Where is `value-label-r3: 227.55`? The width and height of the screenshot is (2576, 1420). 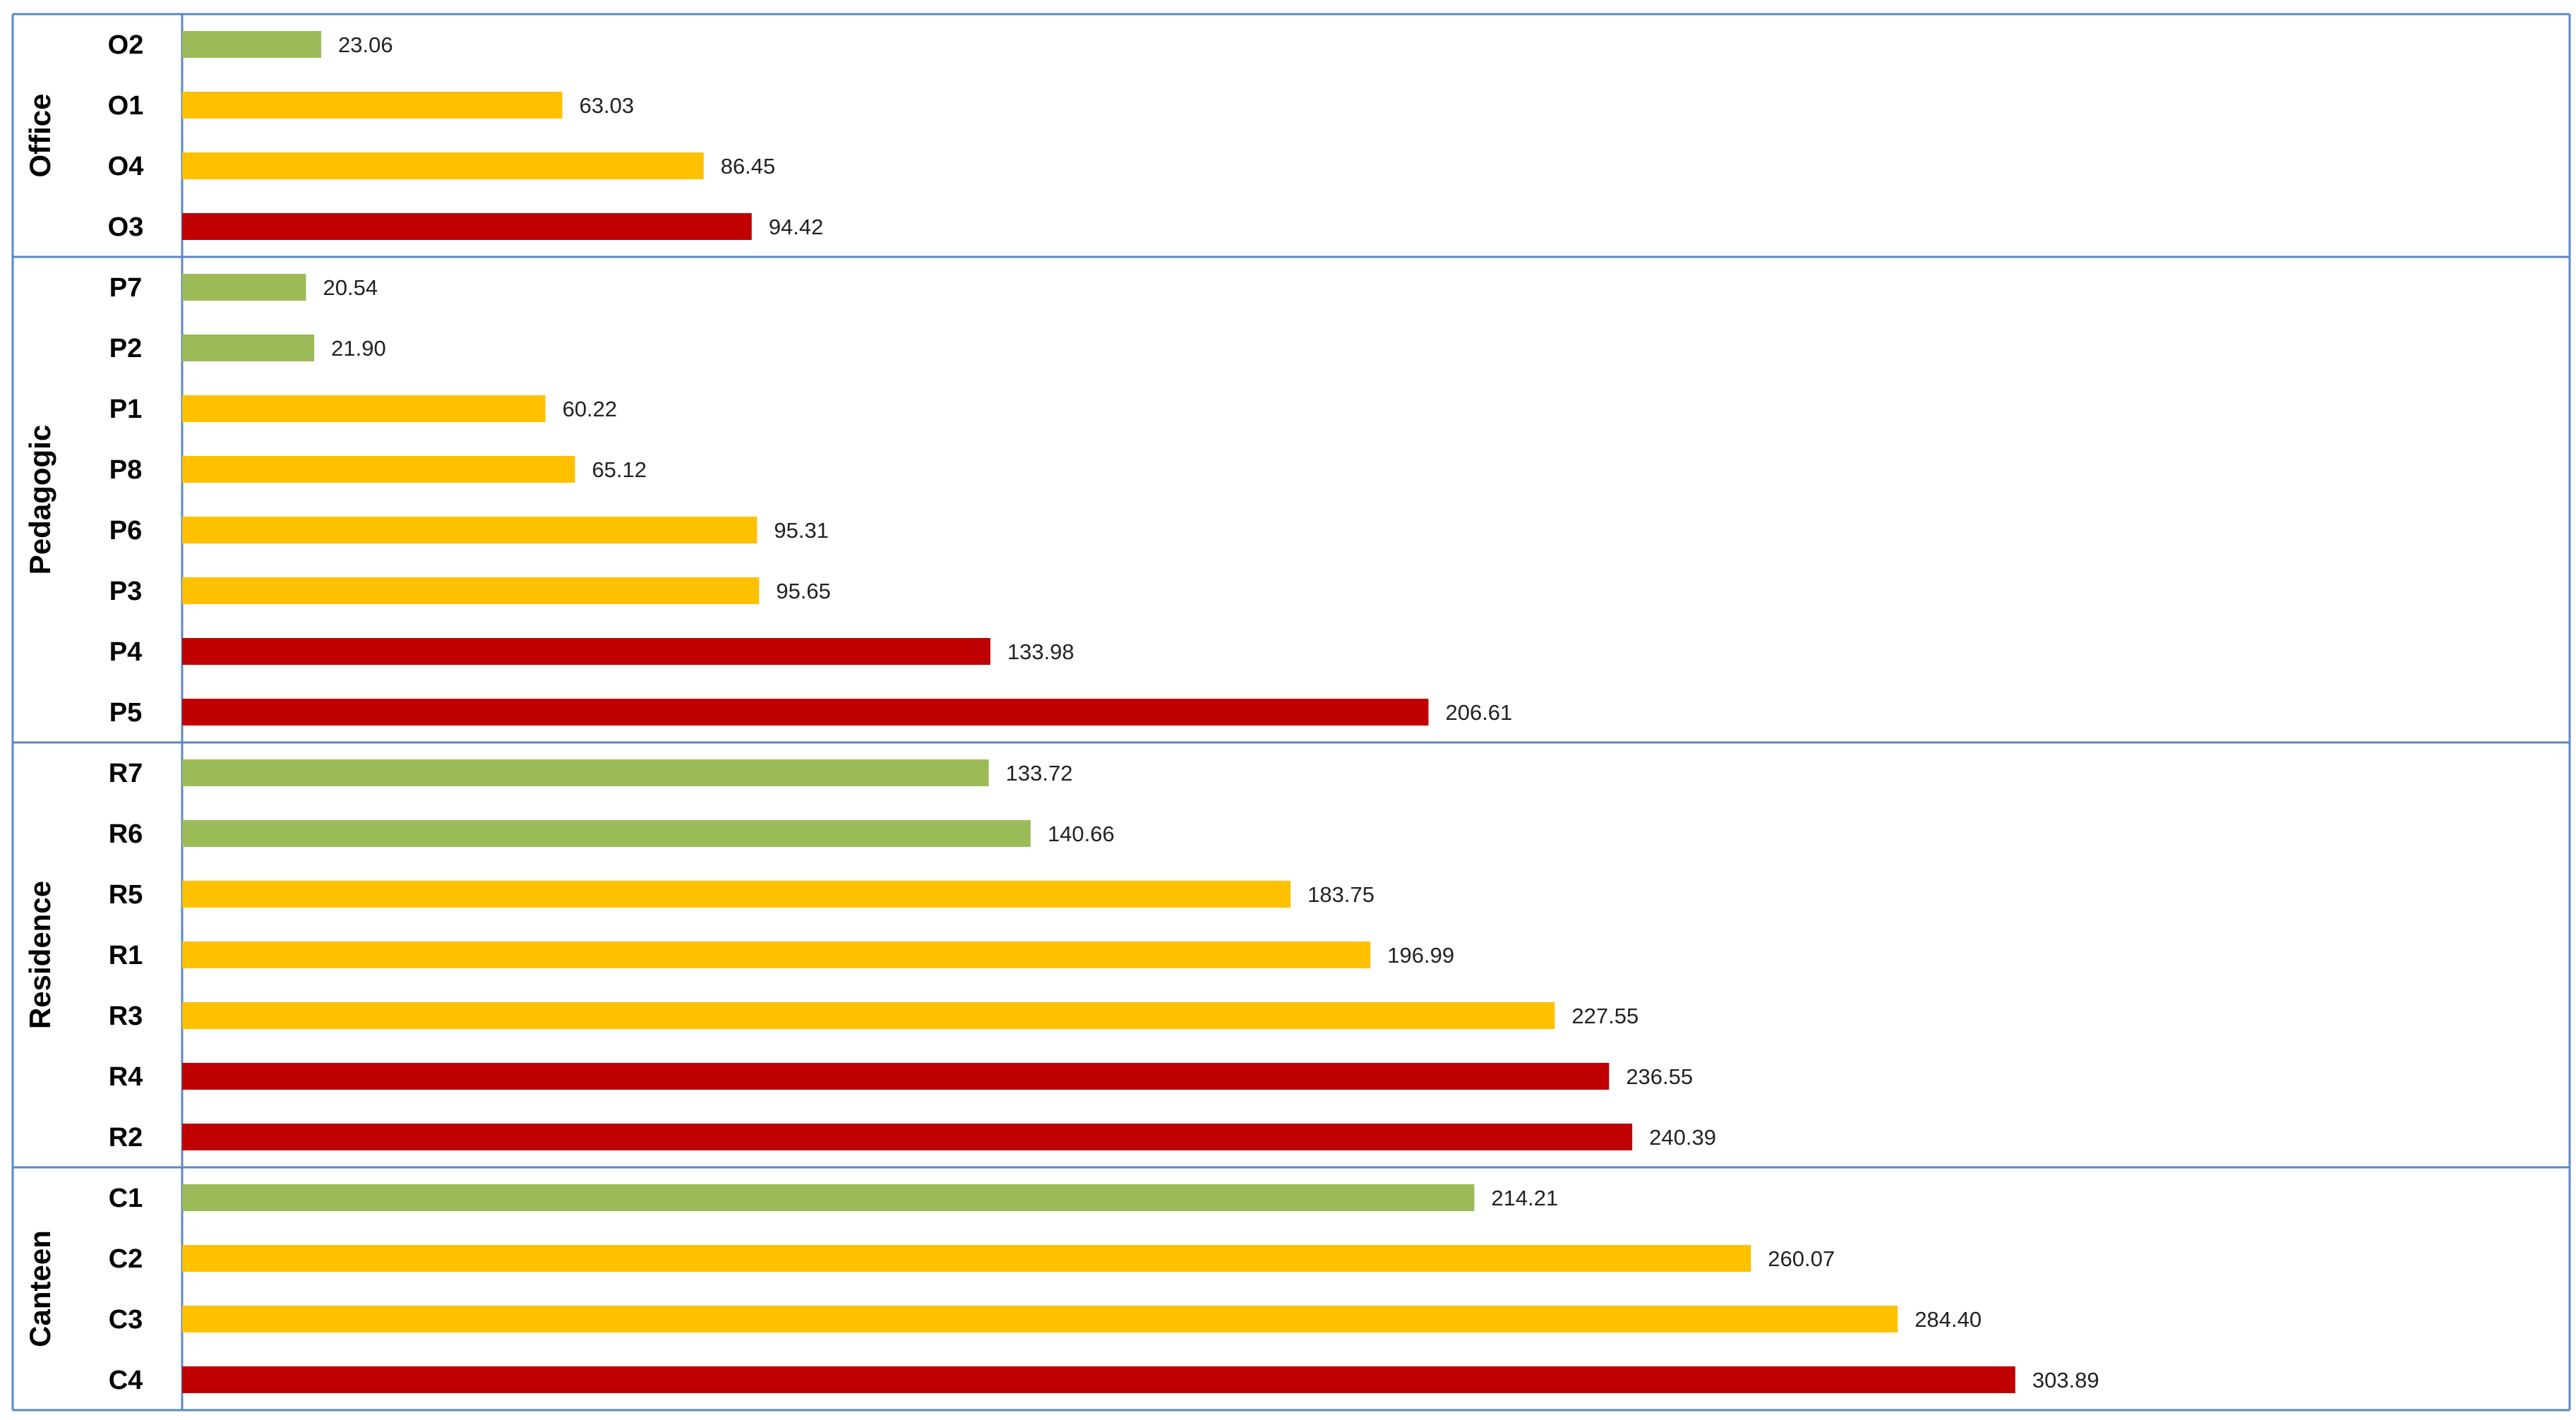
value-label-r3: 227.55 is located at coordinates (1605, 1016).